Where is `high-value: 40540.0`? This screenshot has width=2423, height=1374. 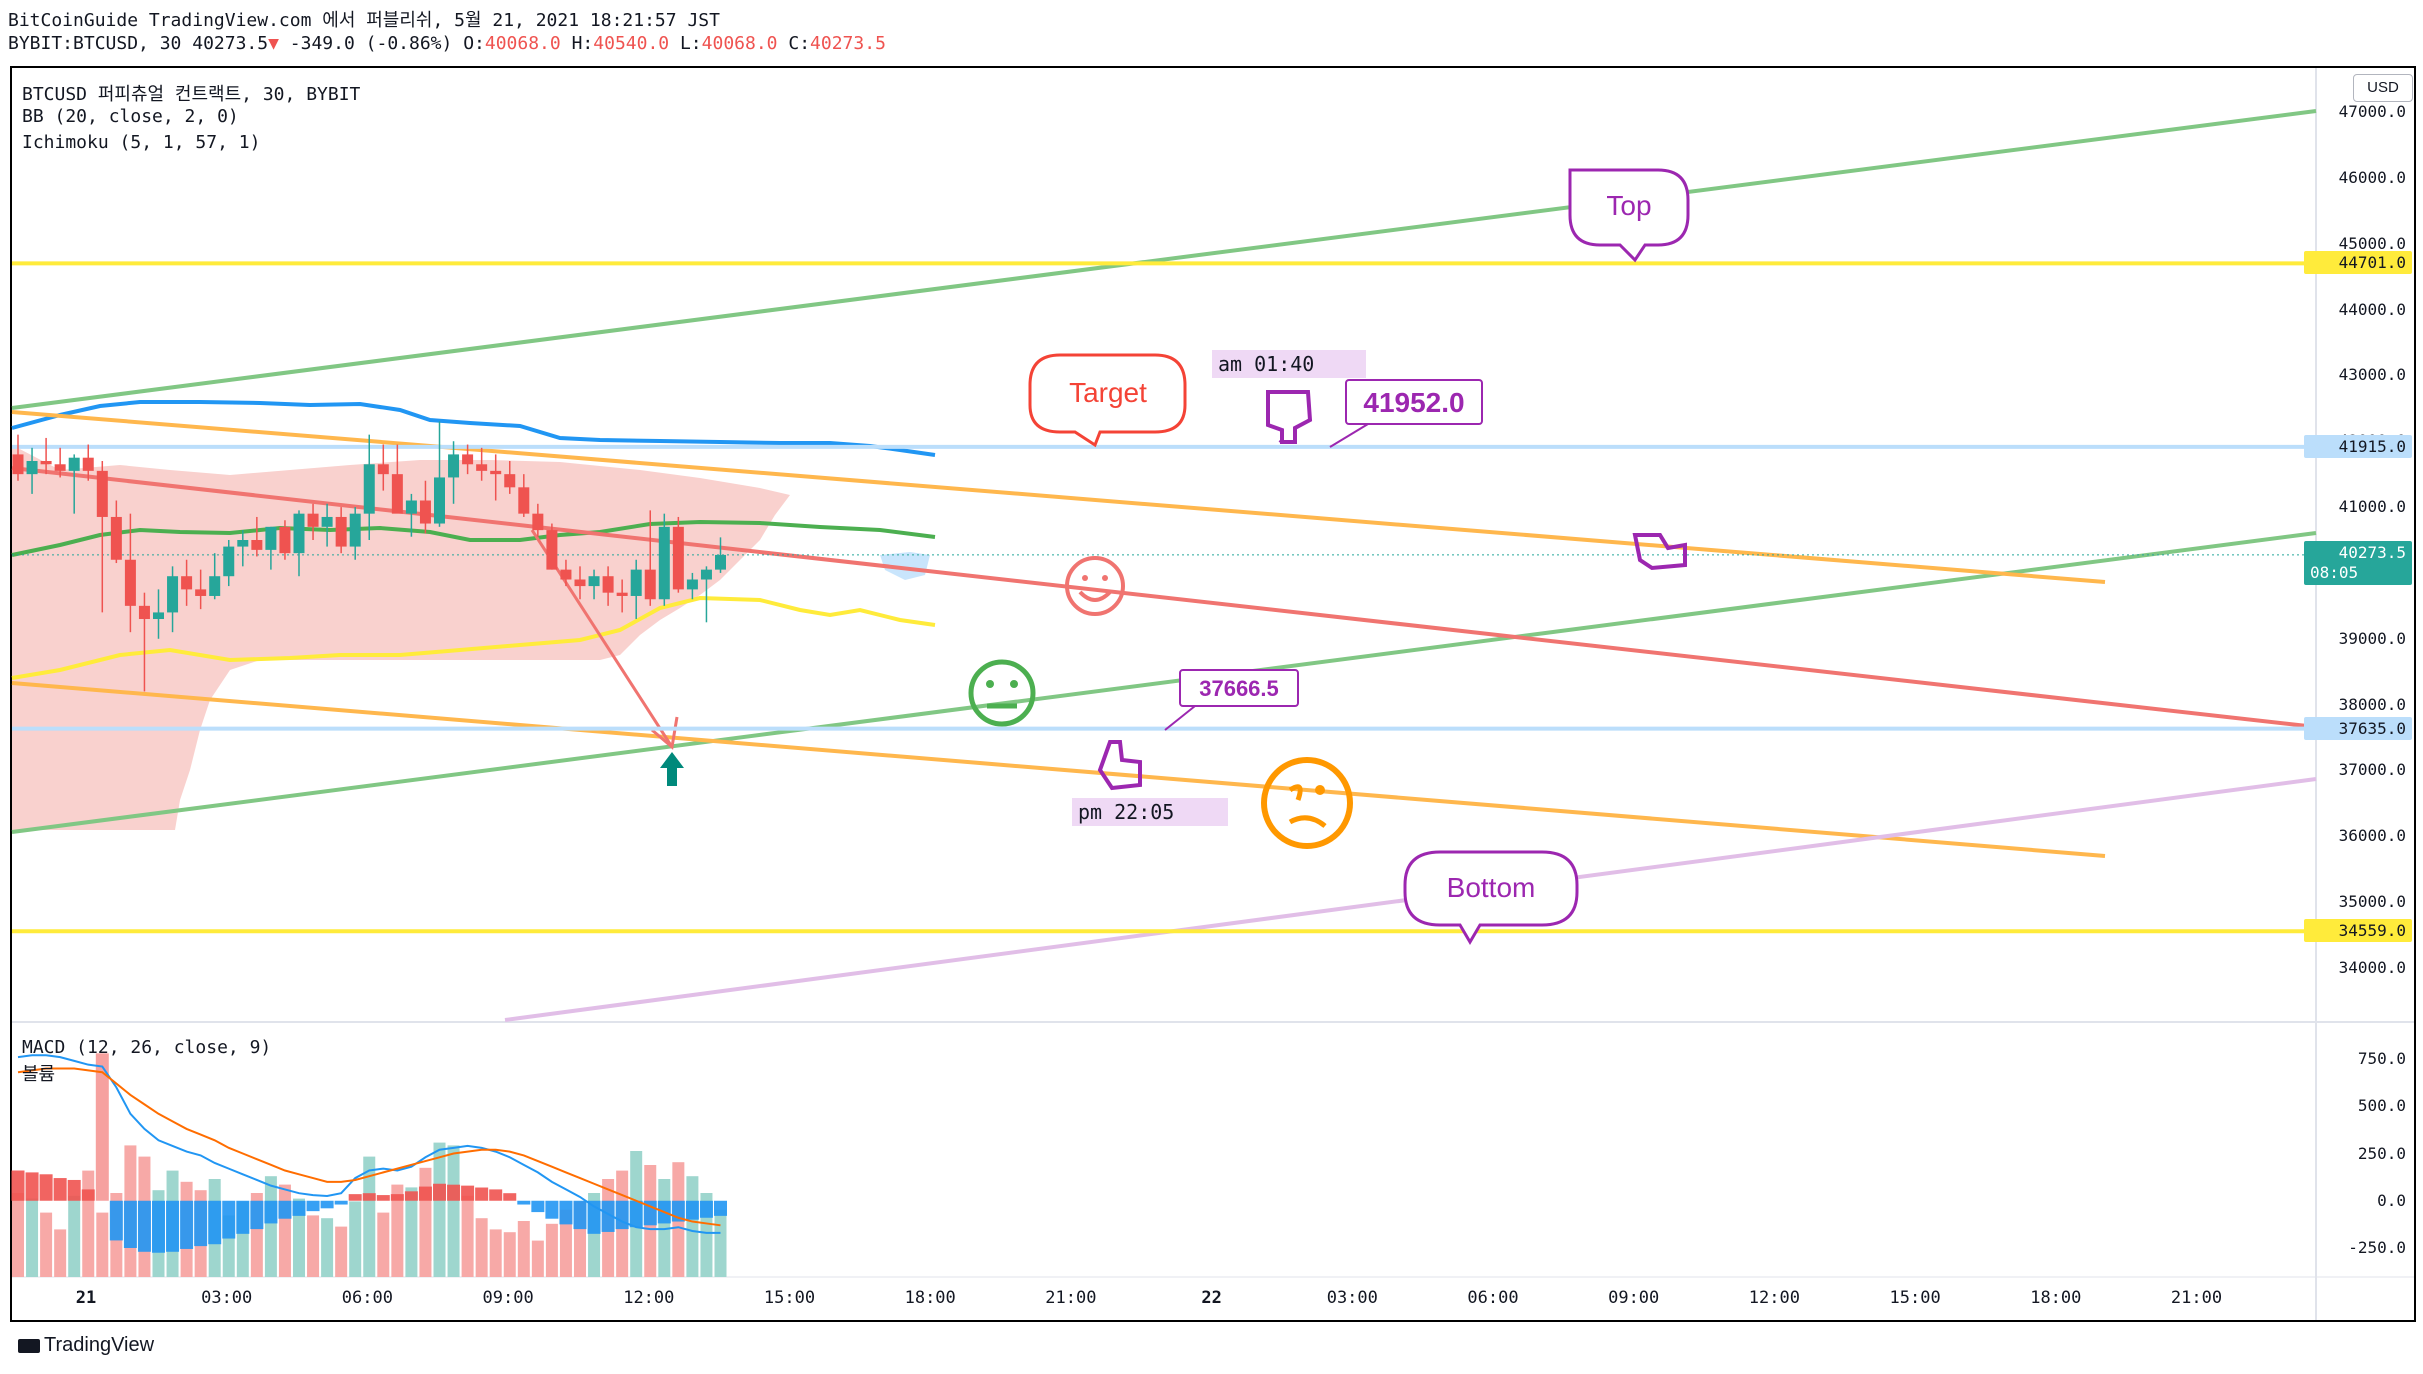
high-value: 40540.0 is located at coordinates (631, 43).